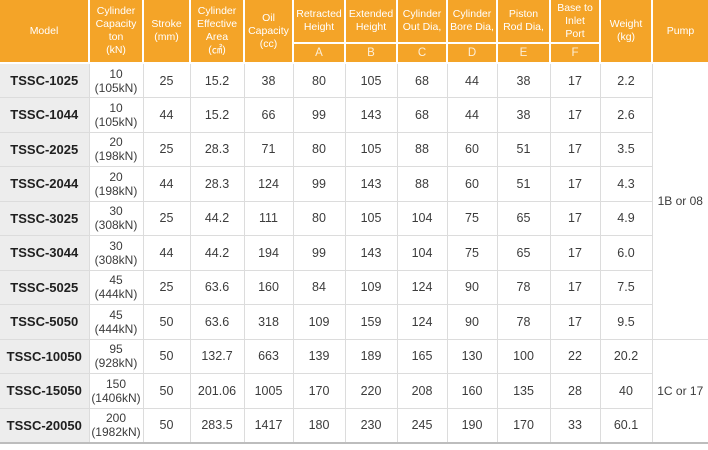 The height and width of the screenshot is (450, 708). What do you see at coordinates (523, 356) in the screenshot?
I see `rod-dia-e-cell: 100` at bounding box center [523, 356].